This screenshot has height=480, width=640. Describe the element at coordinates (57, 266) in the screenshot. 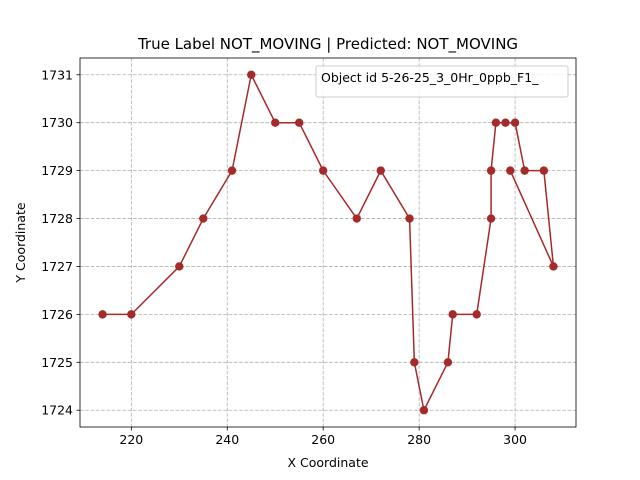

I see `y-tick-label: 1727` at that location.